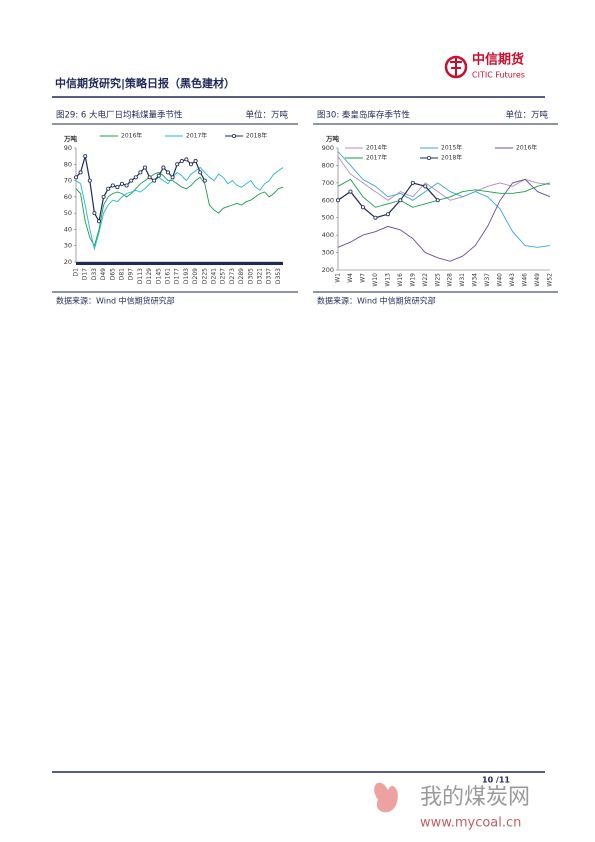 The image size is (595, 842). What do you see at coordinates (195, 276) in the screenshot?
I see `x-tick-label: D209` at bounding box center [195, 276].